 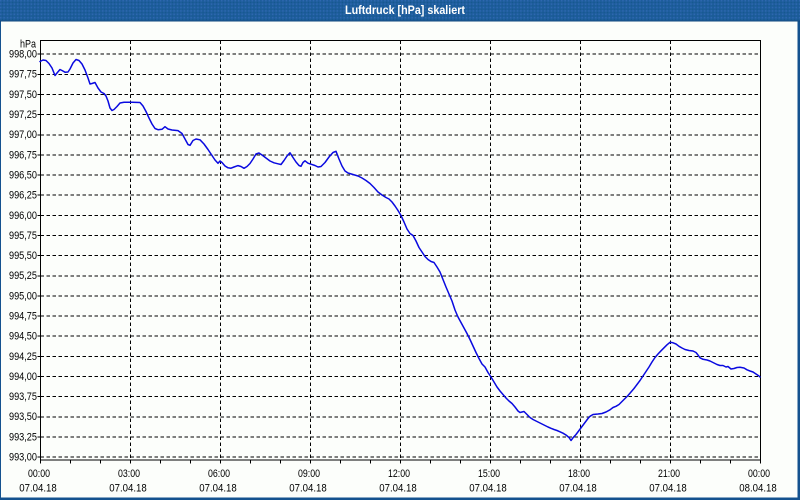 What do you see at coordinates (23, 276) in the screenshot?
I see `svg-text: 995,25` at bounding box center [23, 276].